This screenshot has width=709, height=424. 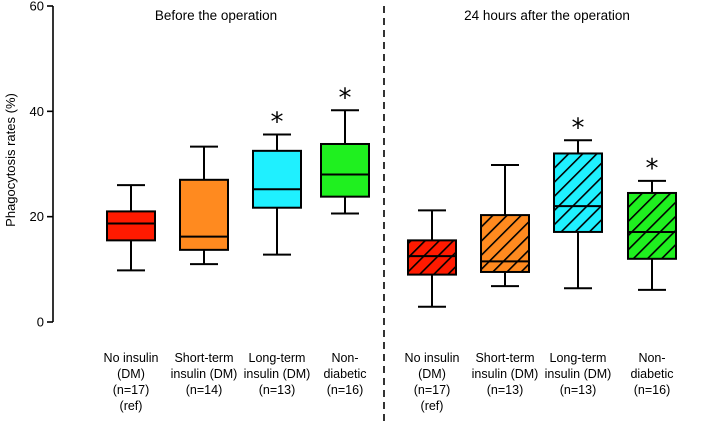 What do you see at coordinates (28, 165) in the screenshot?
I see `y-axis: 0 20 40 60 Phagocytosis rates (%)` at bounding box center [28, 165].